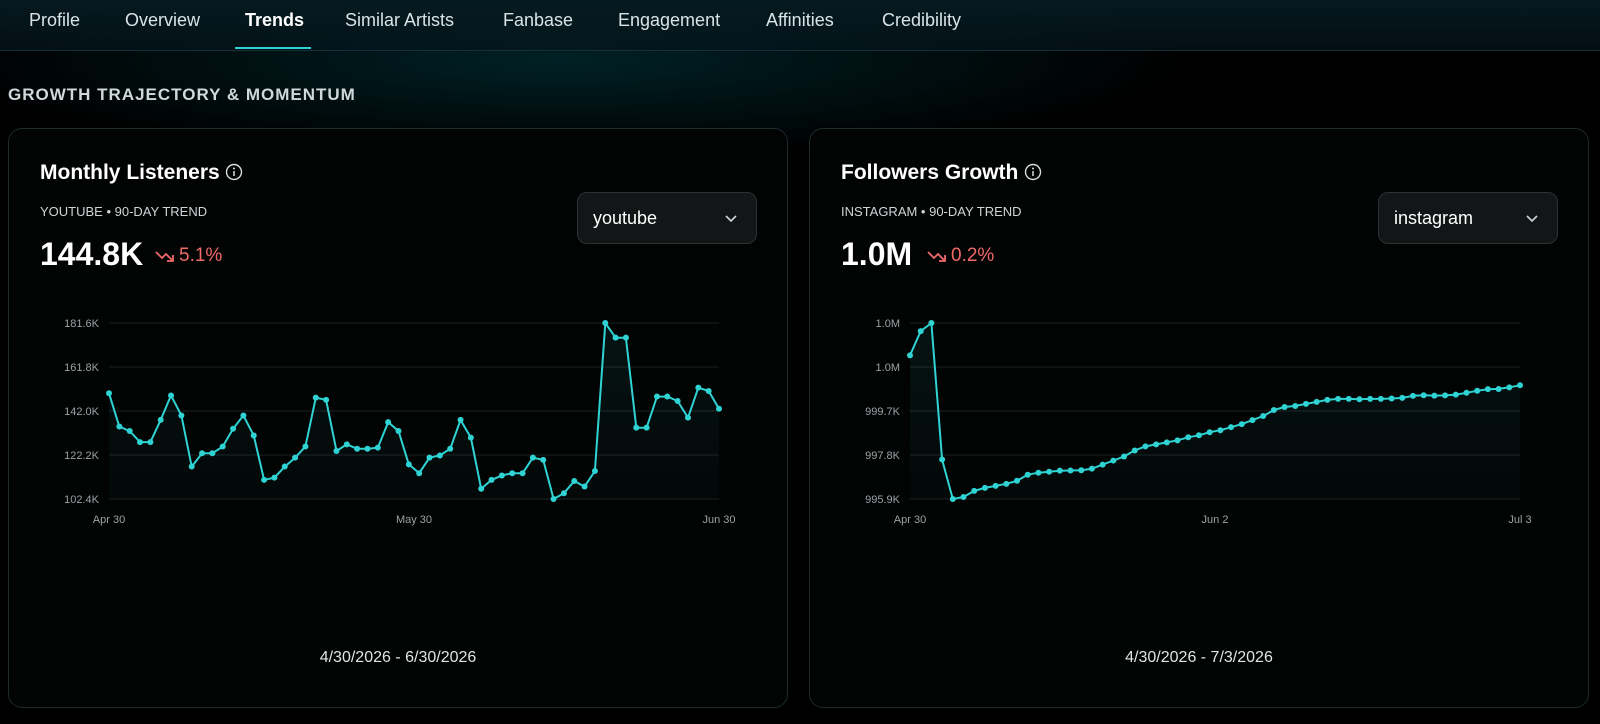 This screenshot has width=1600, height=724. I want to click on metric-value: 144.8K, so click(92, 254).